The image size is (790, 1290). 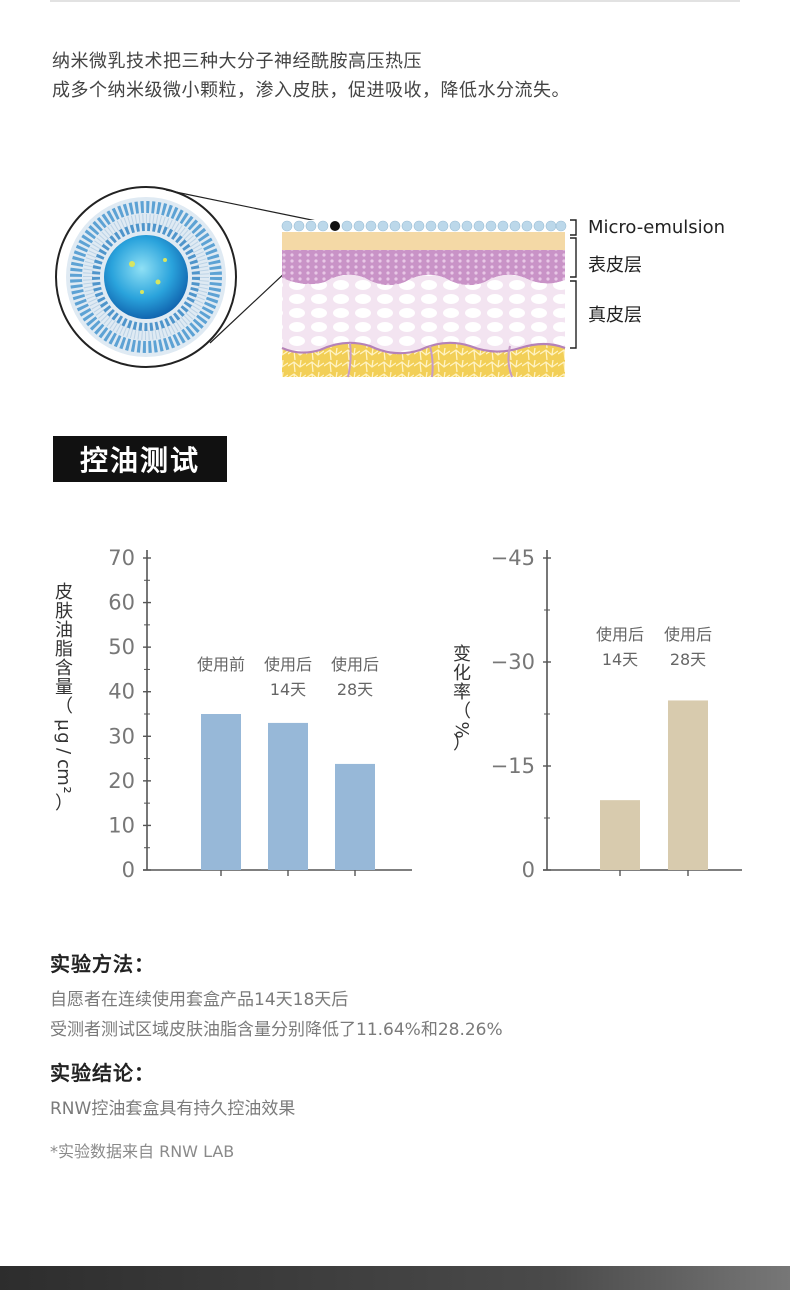 What do you see at coordinates (121, 558) in the screenshot?
I see `y-tick-label: 70` at bounding box center [121, 558].